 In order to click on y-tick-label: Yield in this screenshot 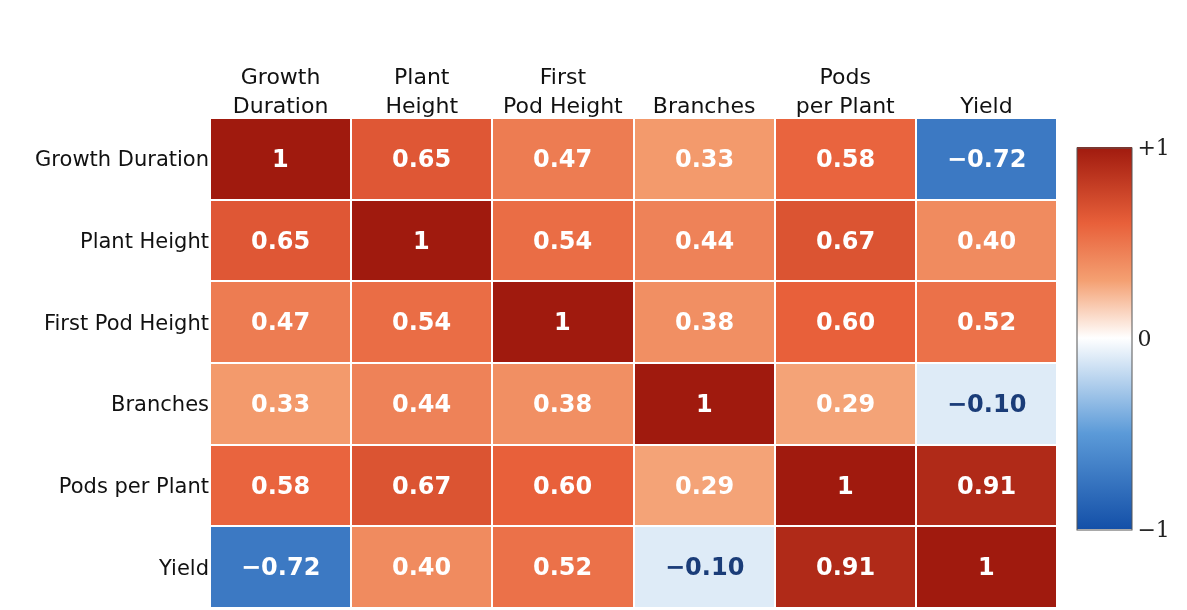, I will do `click(183, 567)`.